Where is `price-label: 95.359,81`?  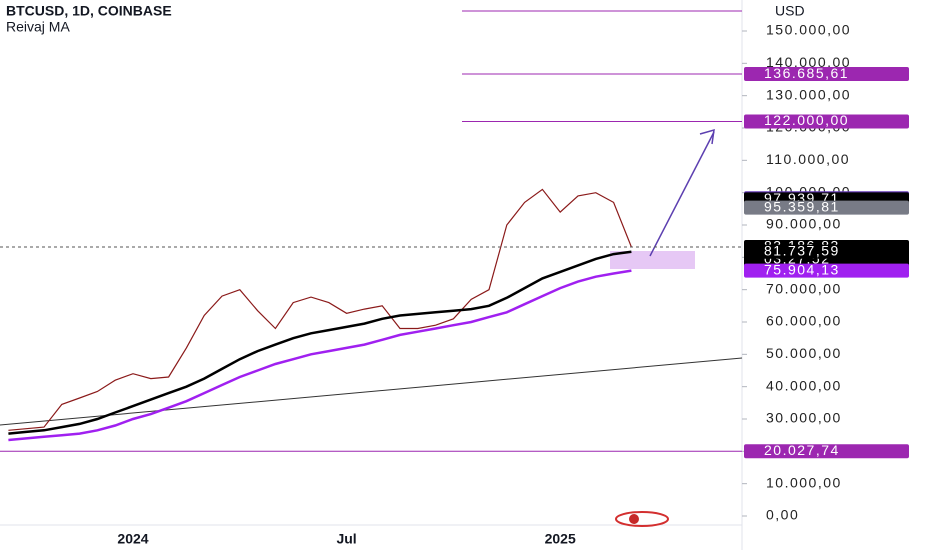 price-label: 95.359,81 is located at coordinates (802, 206).